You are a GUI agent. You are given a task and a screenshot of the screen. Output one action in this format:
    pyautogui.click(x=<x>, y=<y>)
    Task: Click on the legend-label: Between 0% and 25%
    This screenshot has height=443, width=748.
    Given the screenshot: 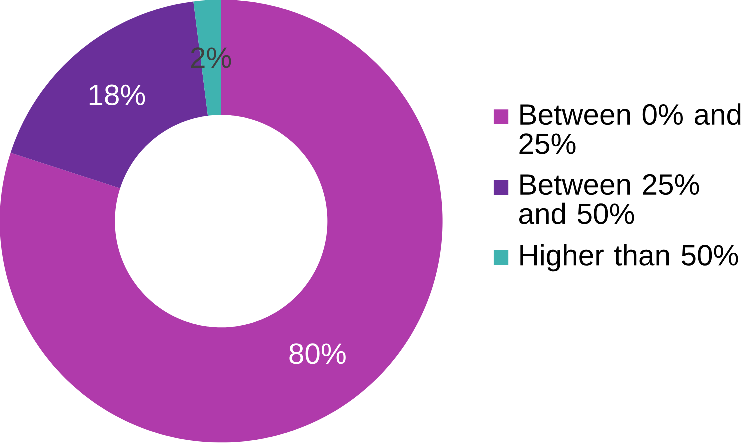 What is the action you would take?
    pyautogui.click(x=630, y=129)
    